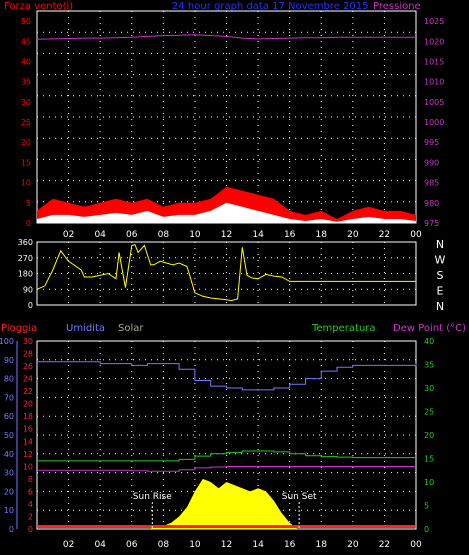  Describe the element at coordinates (431, 203) in the screenshot. I see `pressure-y-tick: 980` at that location.